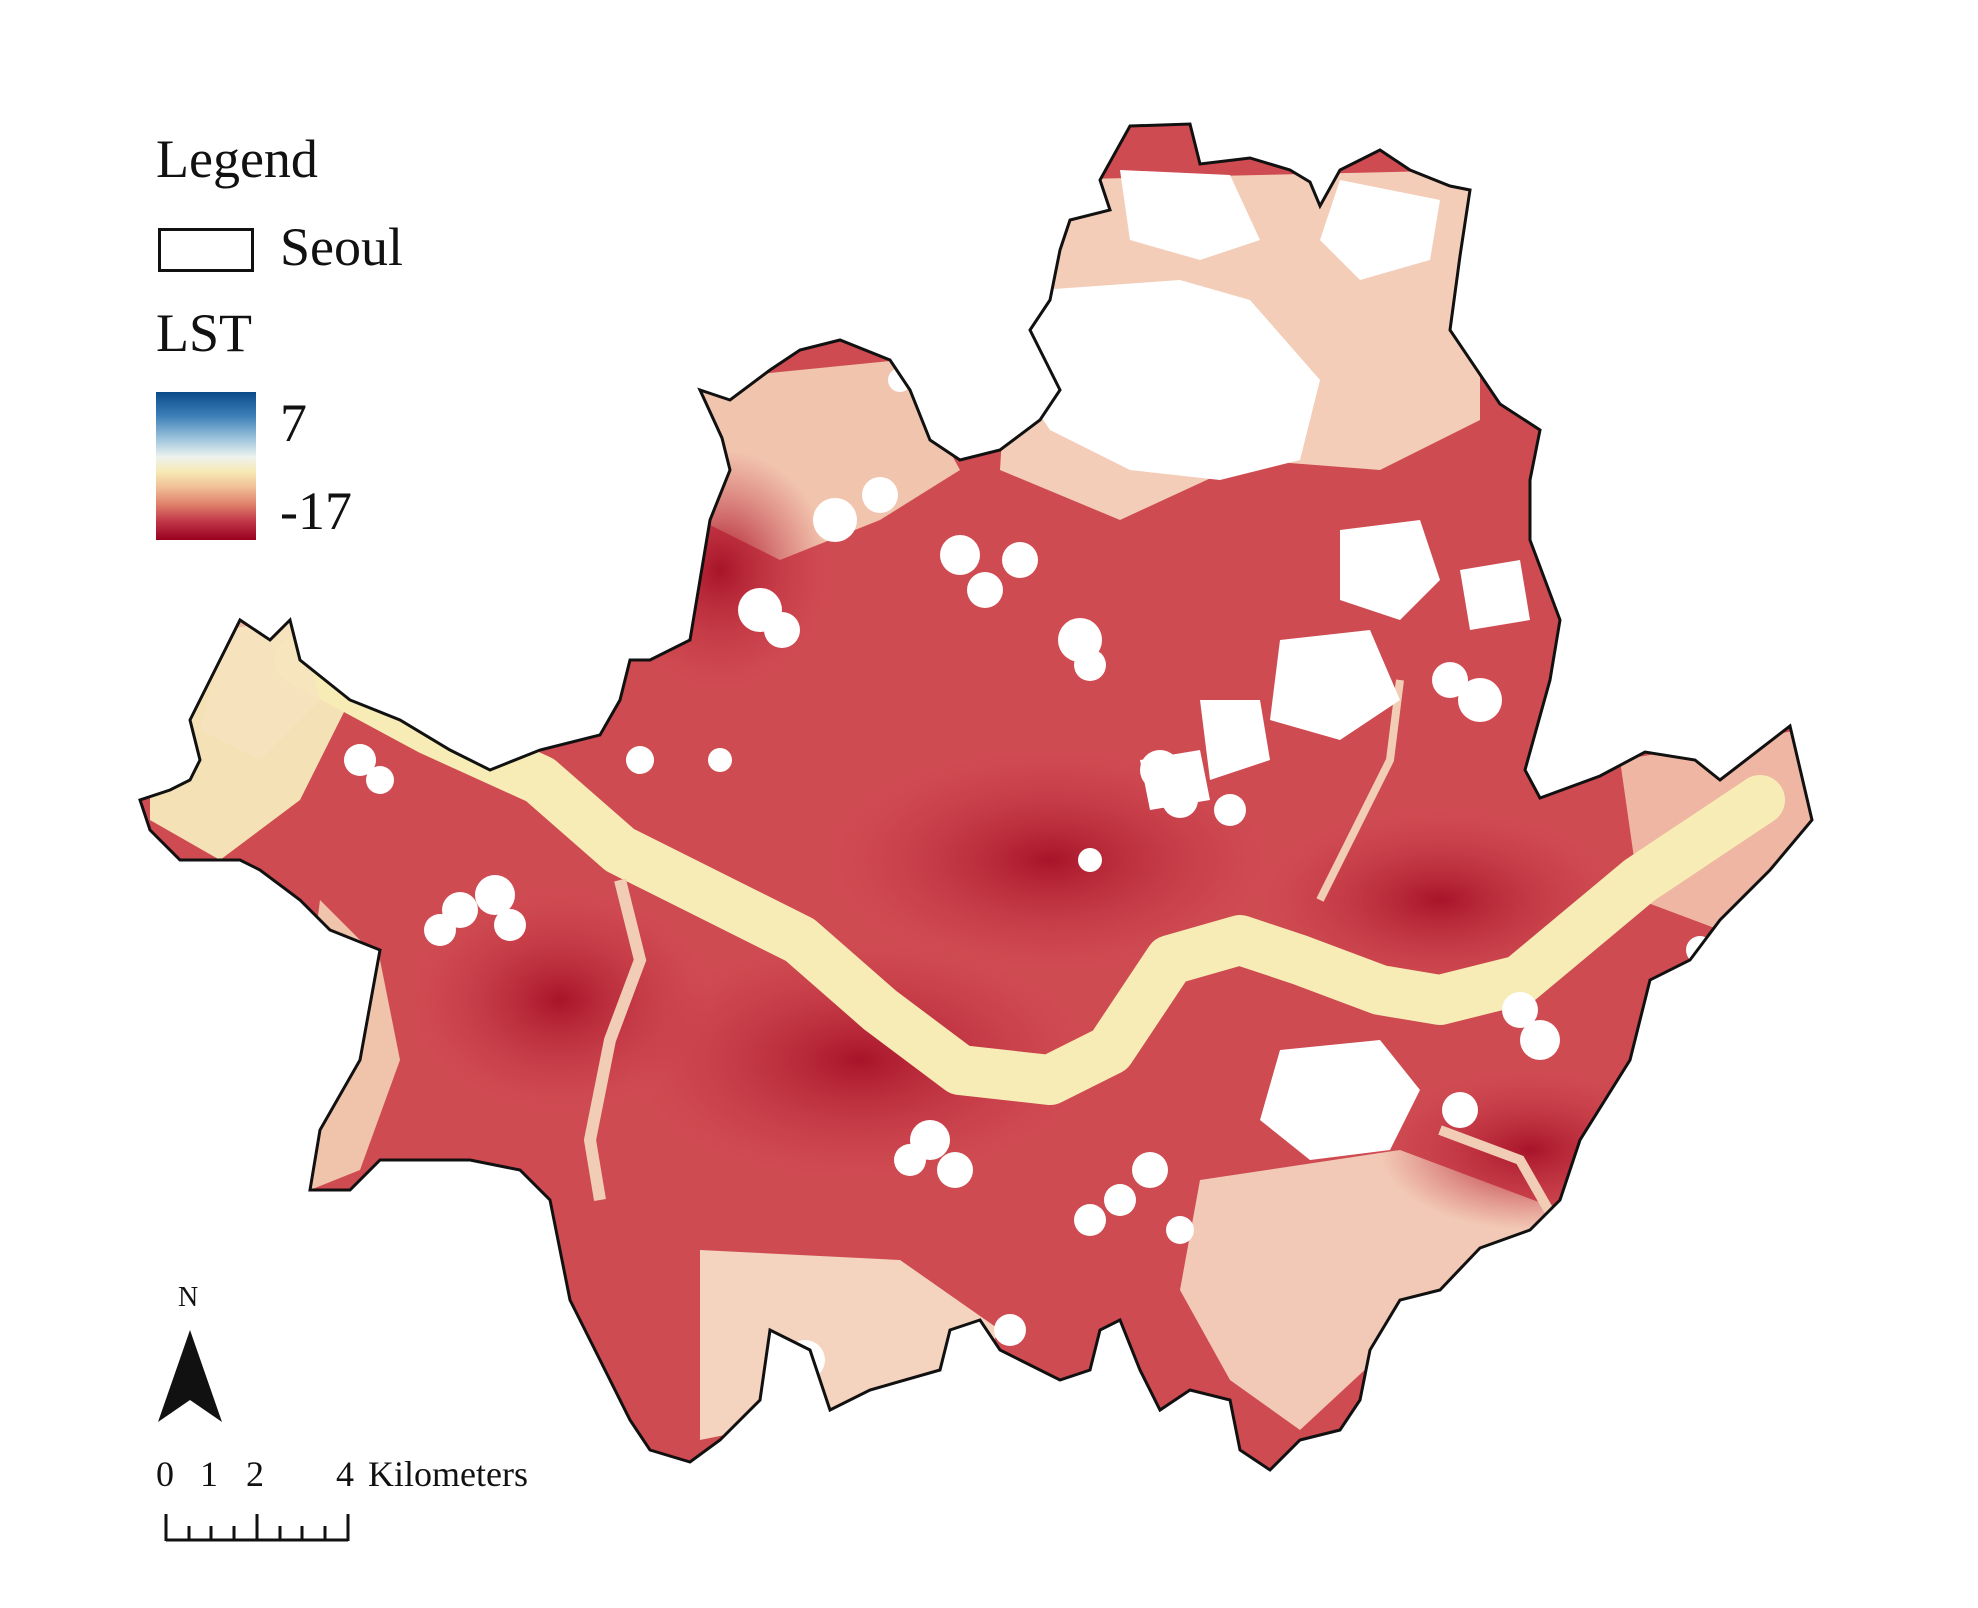  Describe the element at coordinates (293, 423) in the screenshot. I see `lst-ramp-max-label: 7` at that location.